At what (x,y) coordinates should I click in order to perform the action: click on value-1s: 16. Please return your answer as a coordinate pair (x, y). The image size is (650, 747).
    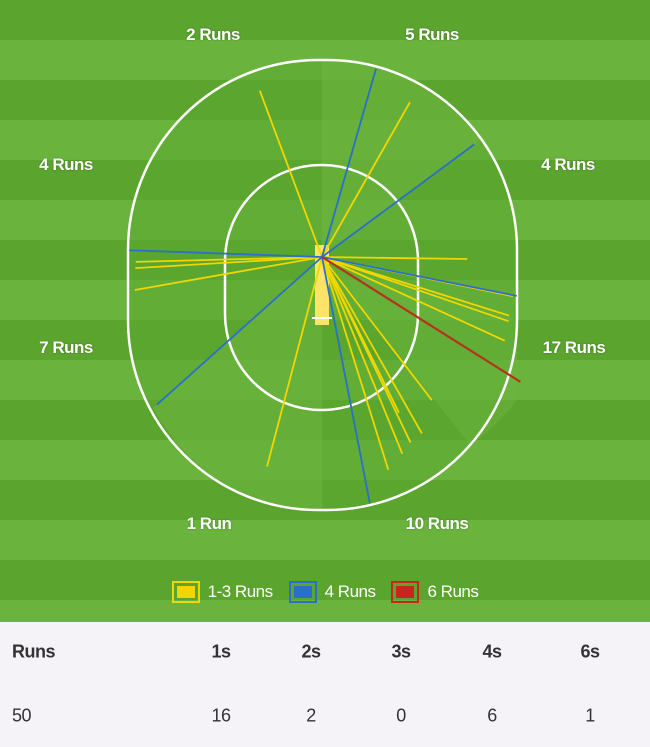
    Looking at the image, I should click on (221, 715).